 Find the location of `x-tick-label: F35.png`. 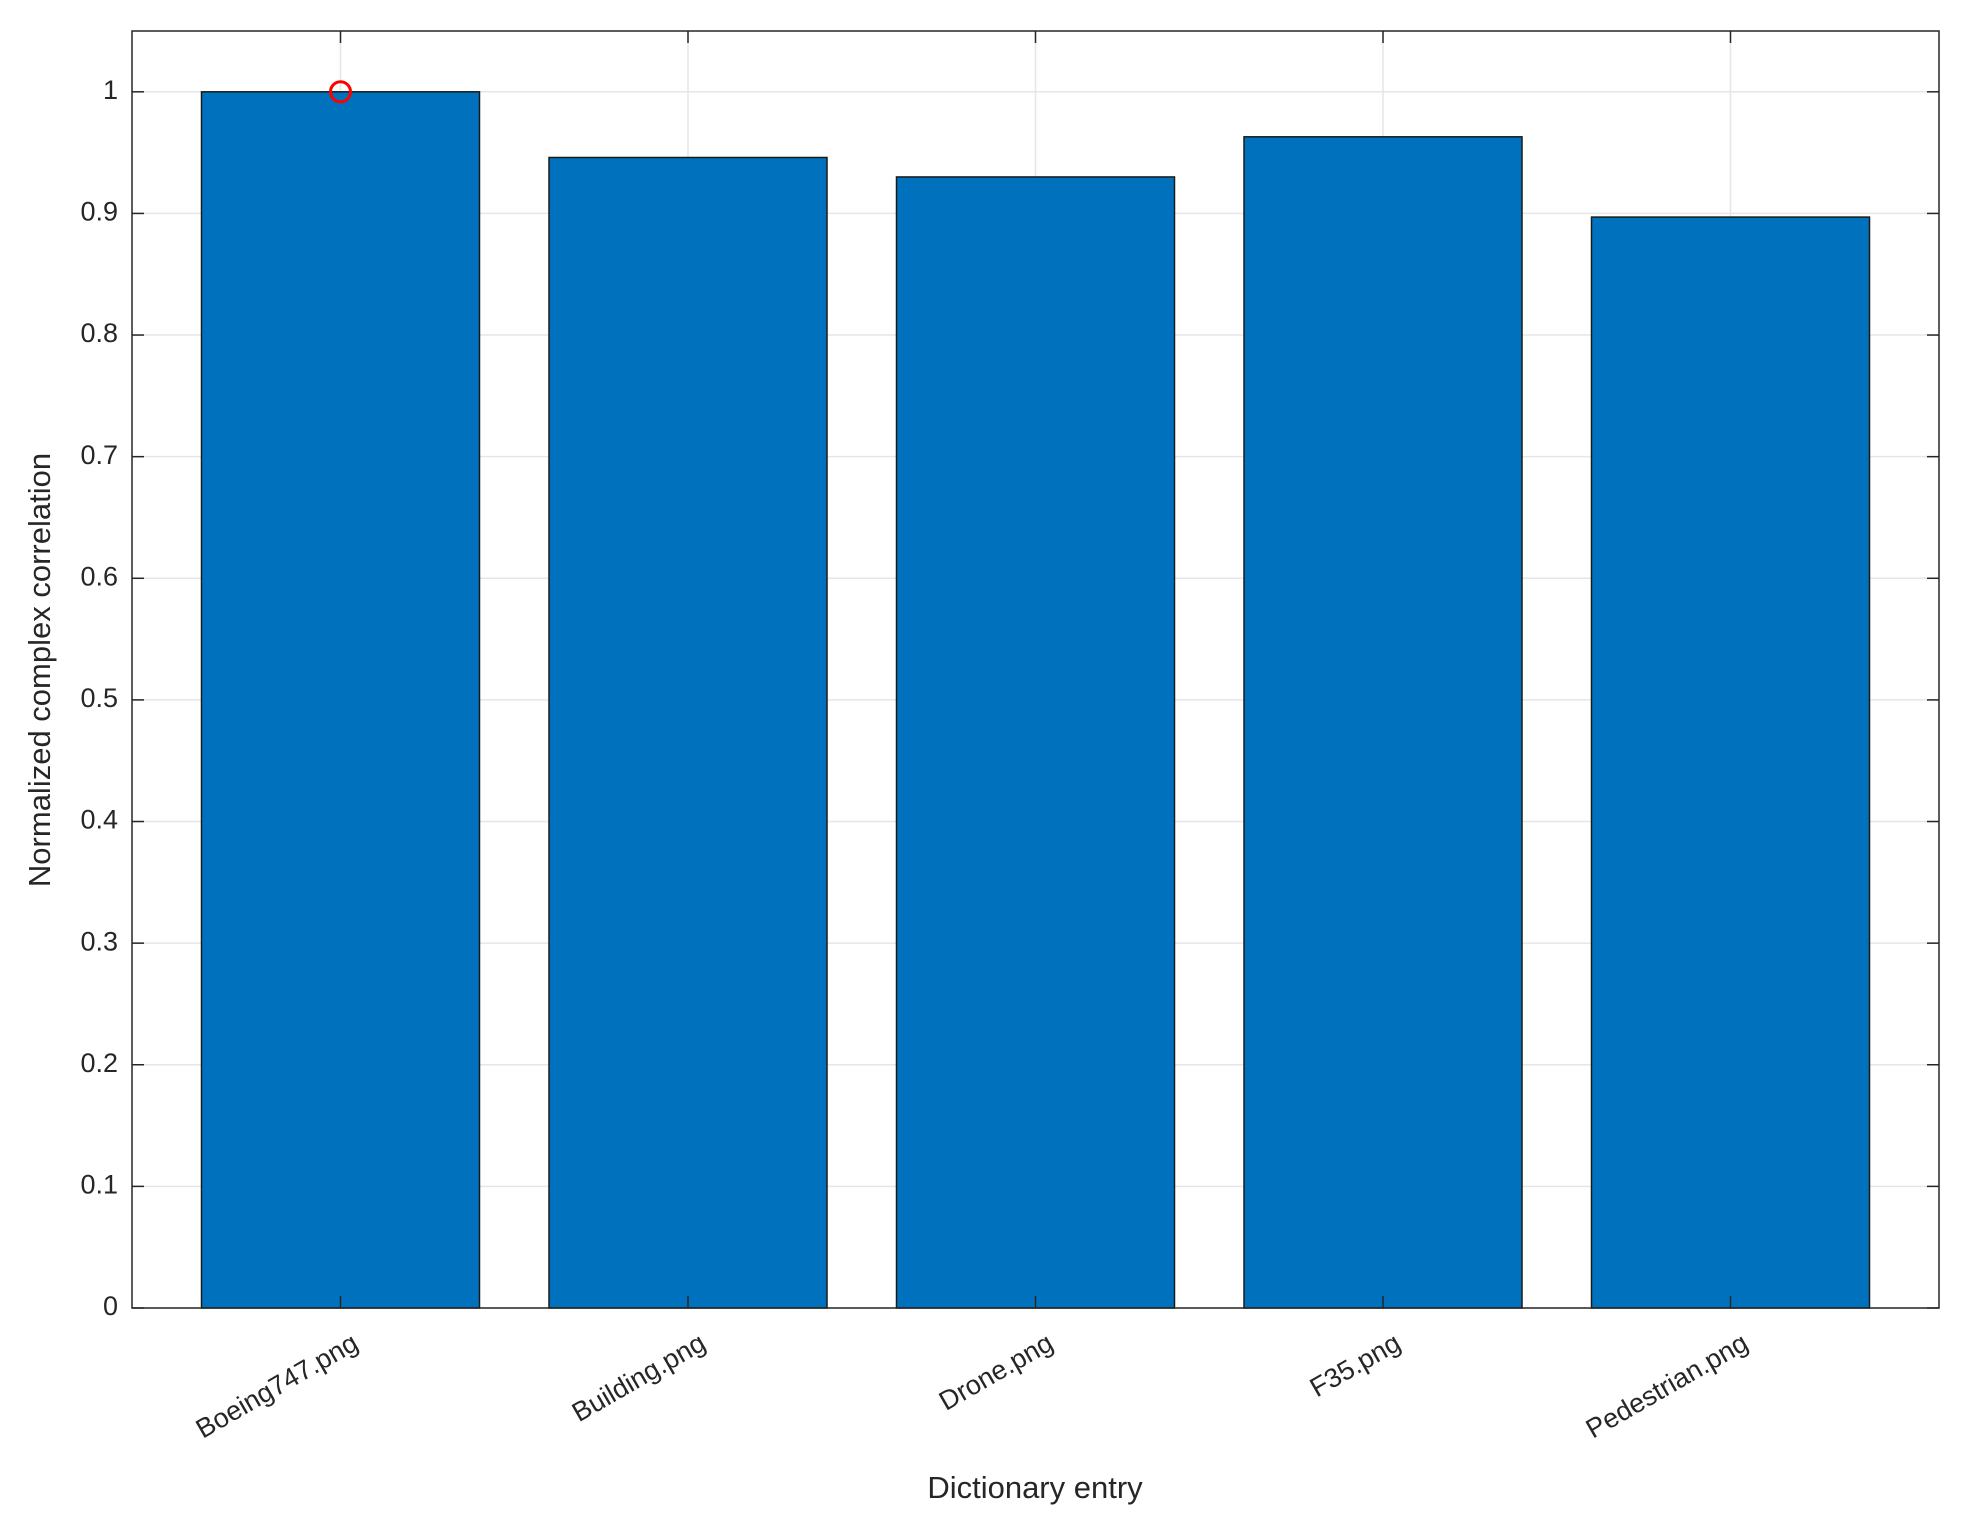

x-tick-label: F35.png is located at coordinates (1355, 1365).